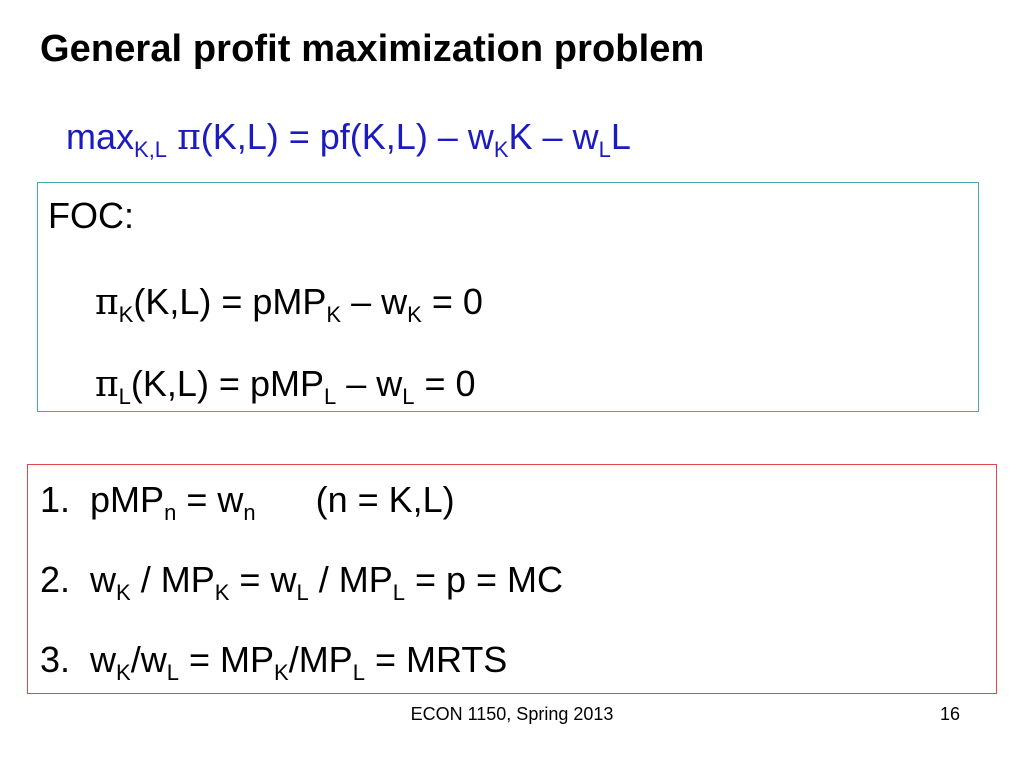 Image resolution: width=1024 pixels, height=768 pixels. I want to click on objective-subscript: K,L, so click(151, 149).